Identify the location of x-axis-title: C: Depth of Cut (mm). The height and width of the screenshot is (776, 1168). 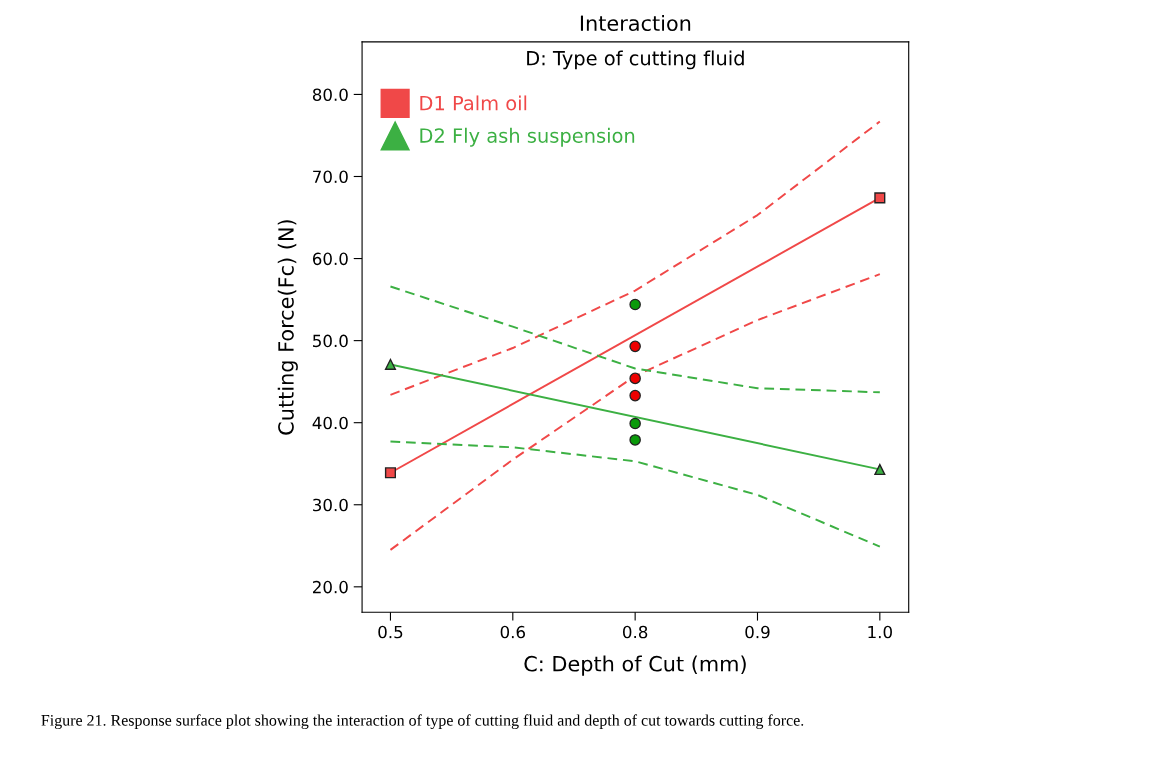
(635, 665).